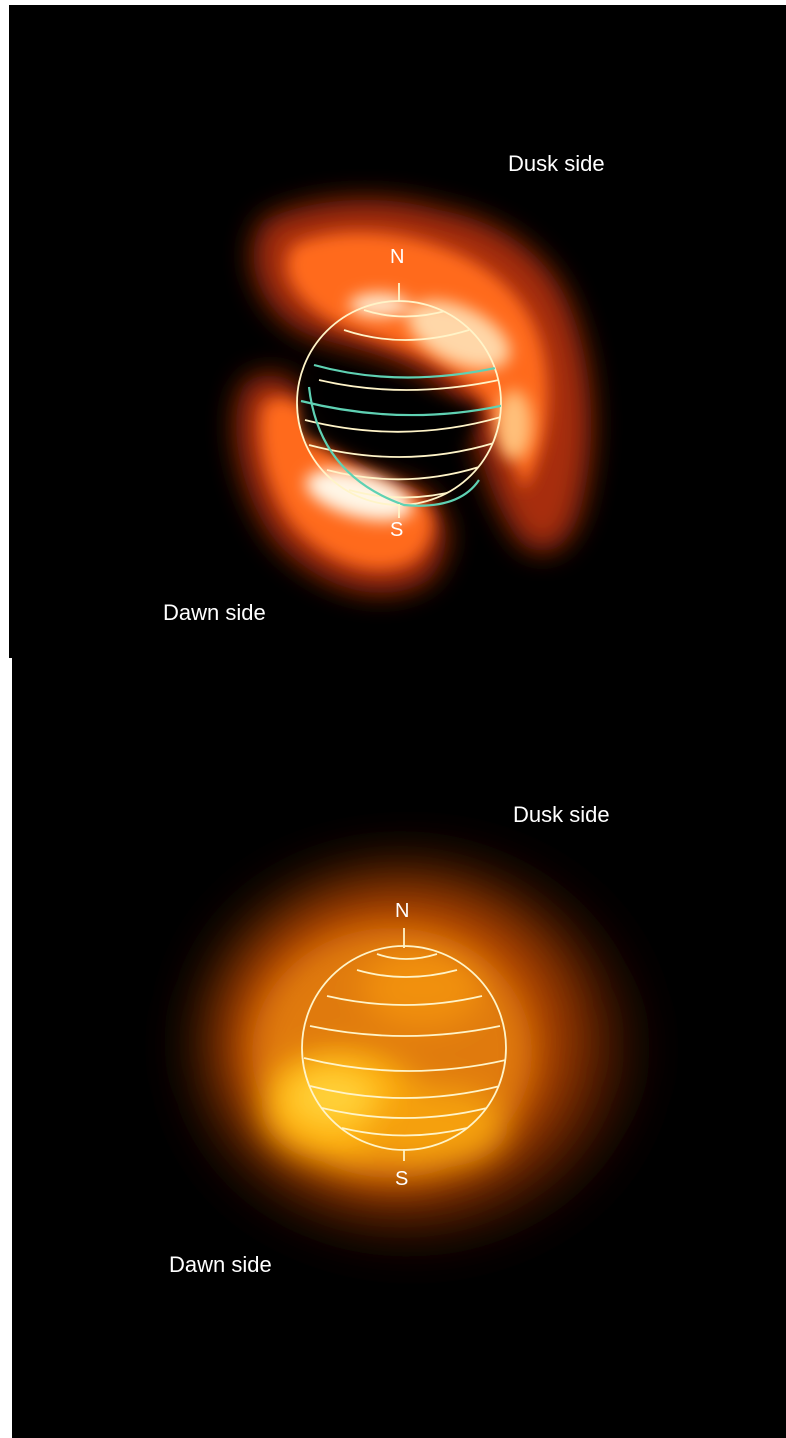  Describe the element at coordinates (220, 1264) in the screenshot. I see `bottom-dawn-label: Dawn side` at that location.